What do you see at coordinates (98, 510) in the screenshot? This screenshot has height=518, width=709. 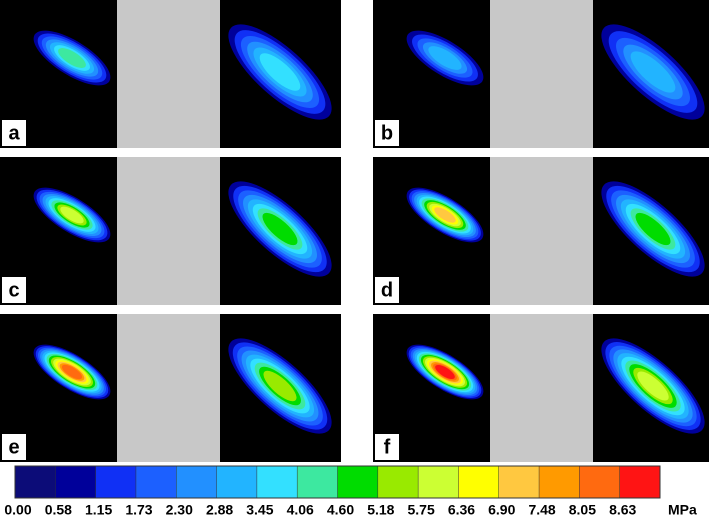 I see `colorbar-tick-label: 1.15` at bounding box center [98, 510].